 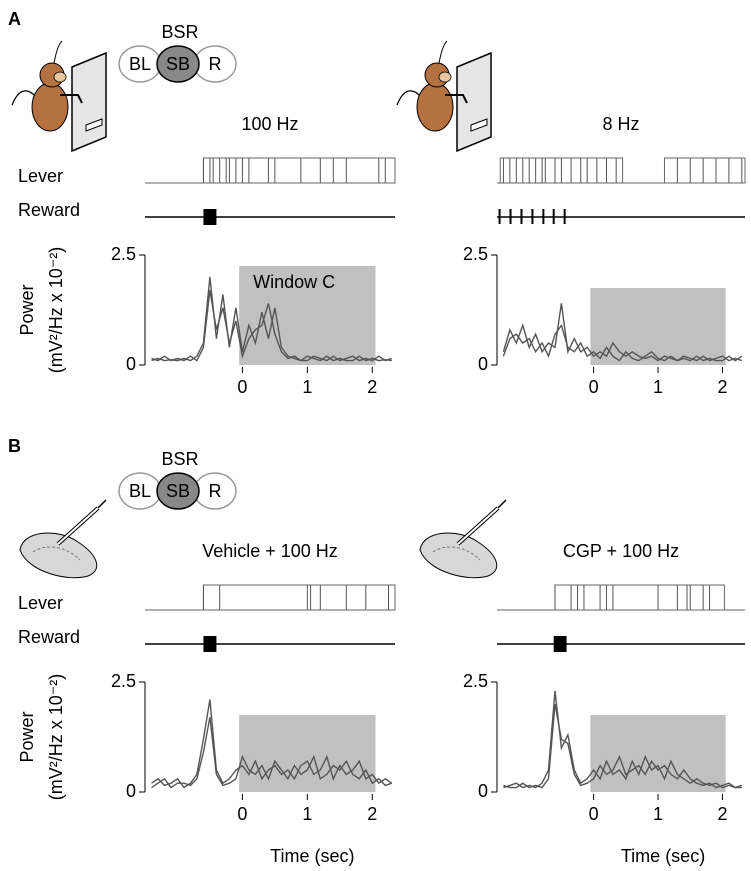 What do you see at coordinates (14, 19) in the screenshot?
I see `panel-label: A` at bounding box center [14, 19].